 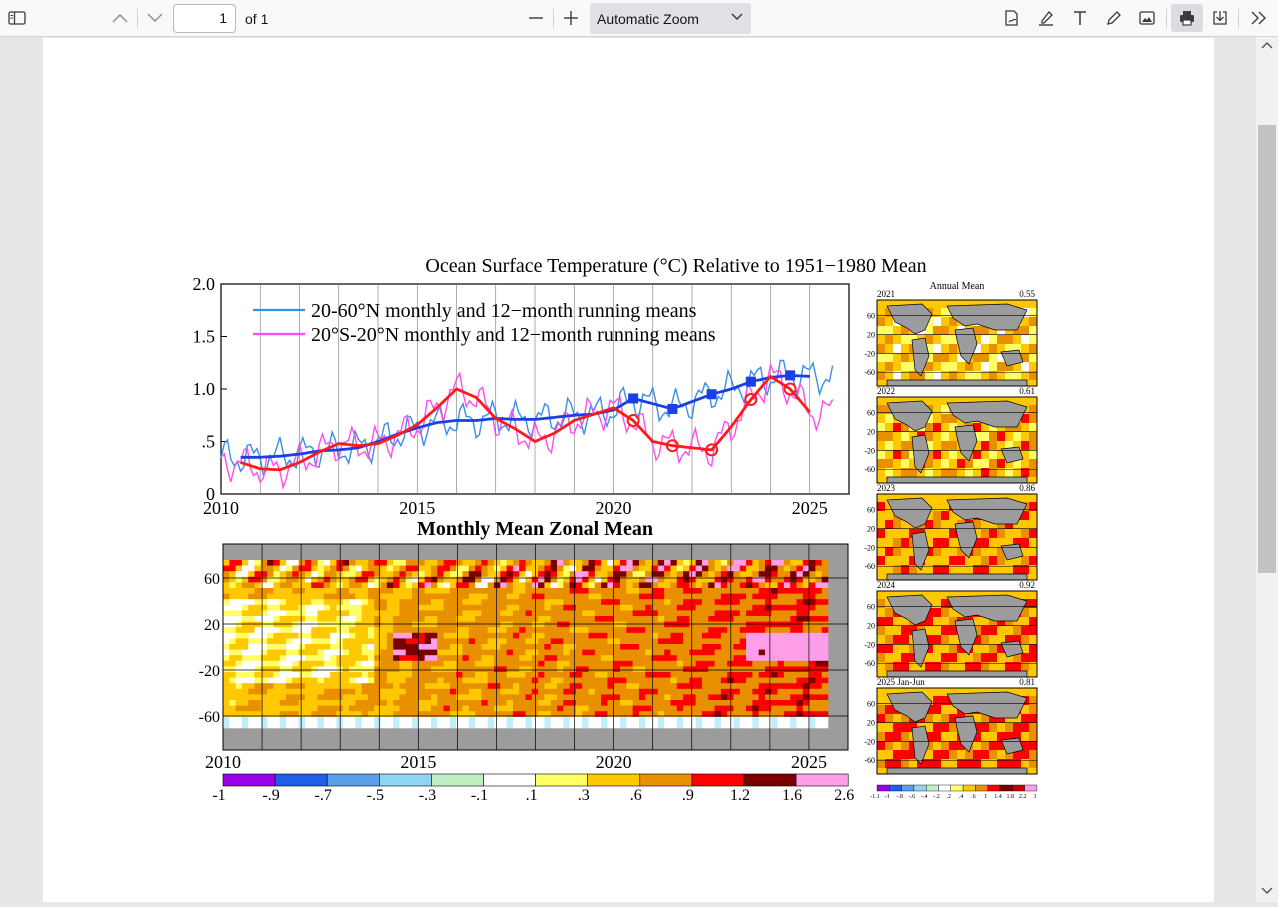 What do you see at coordinates (571, 18) in the screenshot?
I see `zoom-in-button` at bounding box center [571, 18].